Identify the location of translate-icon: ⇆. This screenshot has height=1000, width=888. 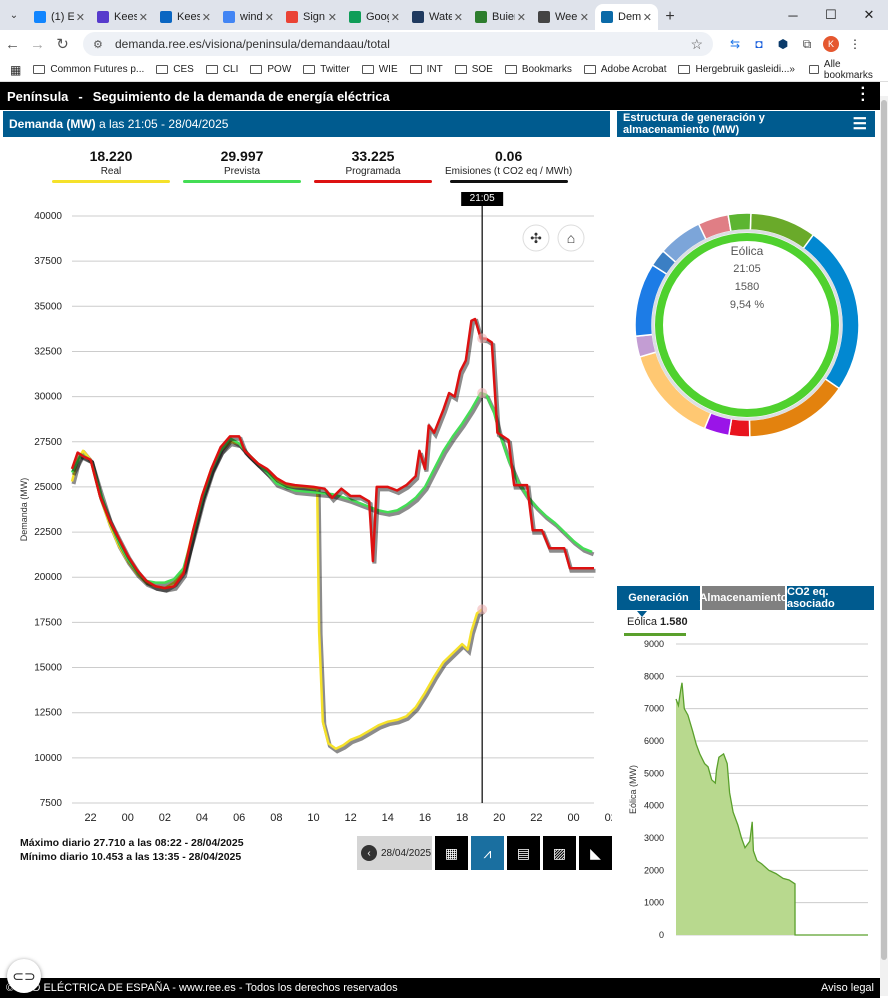
(735, 44).